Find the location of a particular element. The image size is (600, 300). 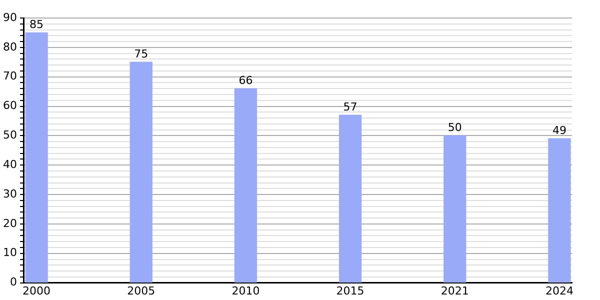

x-tick-label: 2021 is located at coordinates (454, 291).